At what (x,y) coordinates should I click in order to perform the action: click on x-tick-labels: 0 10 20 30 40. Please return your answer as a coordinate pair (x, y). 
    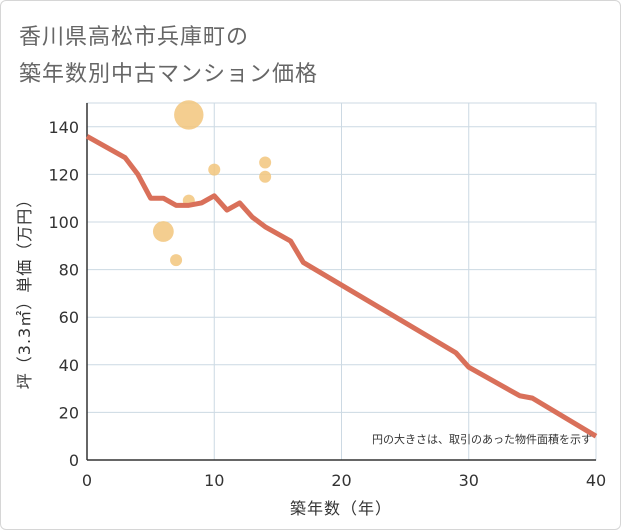
    Looking at the image, I should click on (344, 480).